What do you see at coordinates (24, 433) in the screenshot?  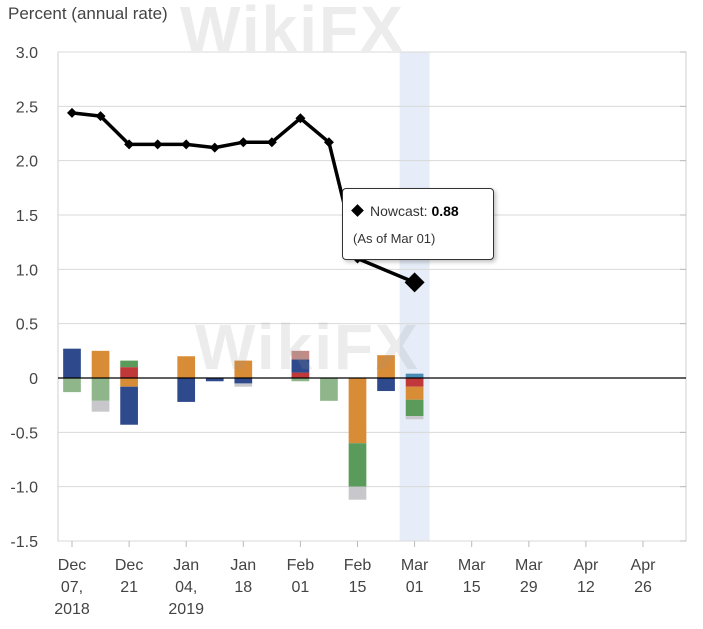 I see `y-tick-label: -0.5` at bounding box center [24, 433].